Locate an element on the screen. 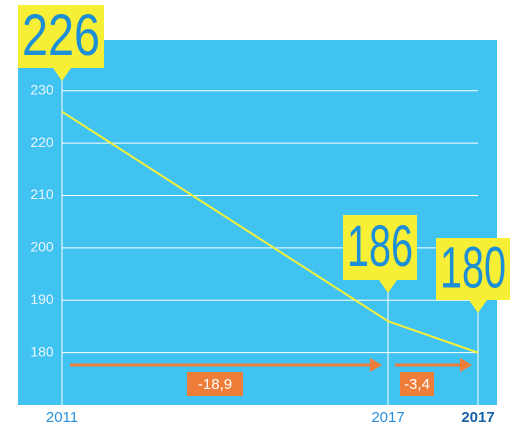 The height and width of the screenshot is (430, 513). y-tick-label: 230 is located at coordinates (42, 89).